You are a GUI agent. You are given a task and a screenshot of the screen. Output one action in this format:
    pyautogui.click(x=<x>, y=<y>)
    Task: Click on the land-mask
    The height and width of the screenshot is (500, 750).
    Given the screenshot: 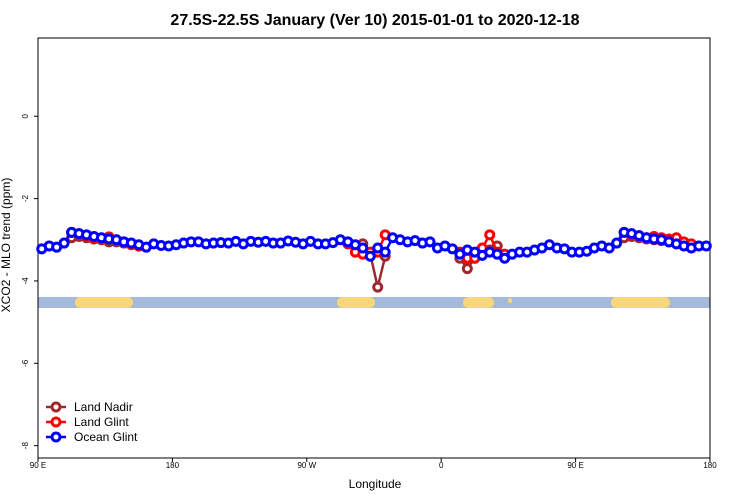 What is the action you would take?
    pyautogui.click(x=374, y=302)
    